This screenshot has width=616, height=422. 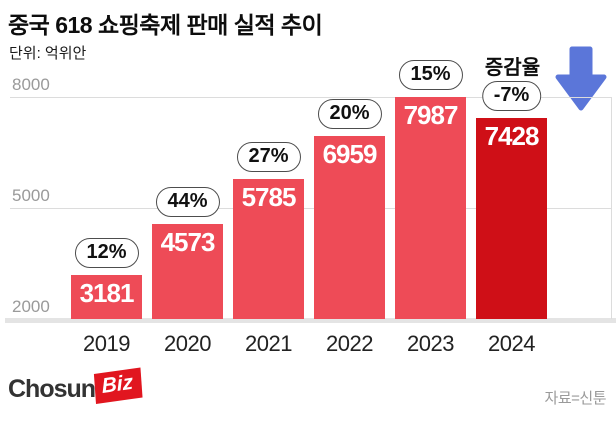 I want to click on source-credit: 자료=신툰, so click(x=575, y=398).